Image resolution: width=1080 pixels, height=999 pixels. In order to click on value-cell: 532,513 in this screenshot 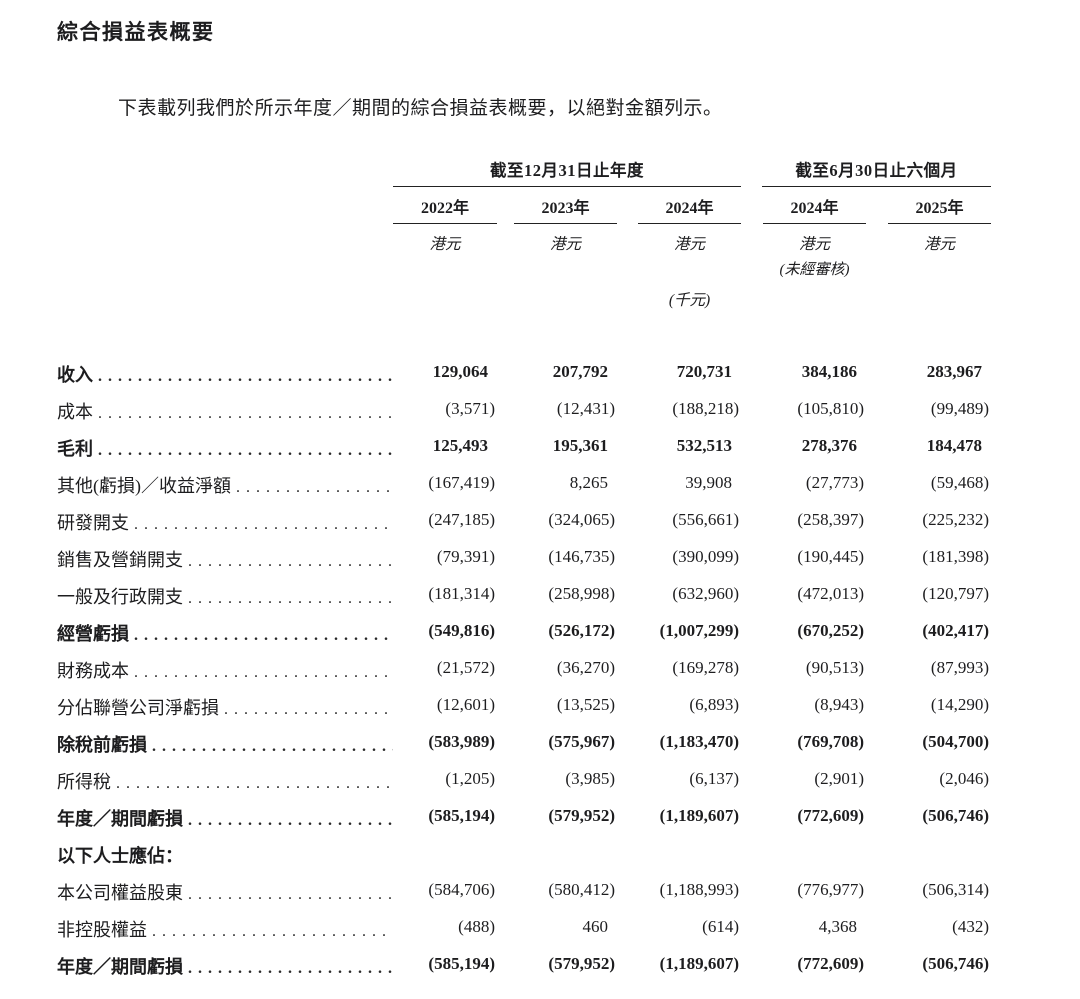, I will do `click(704, 445)`.